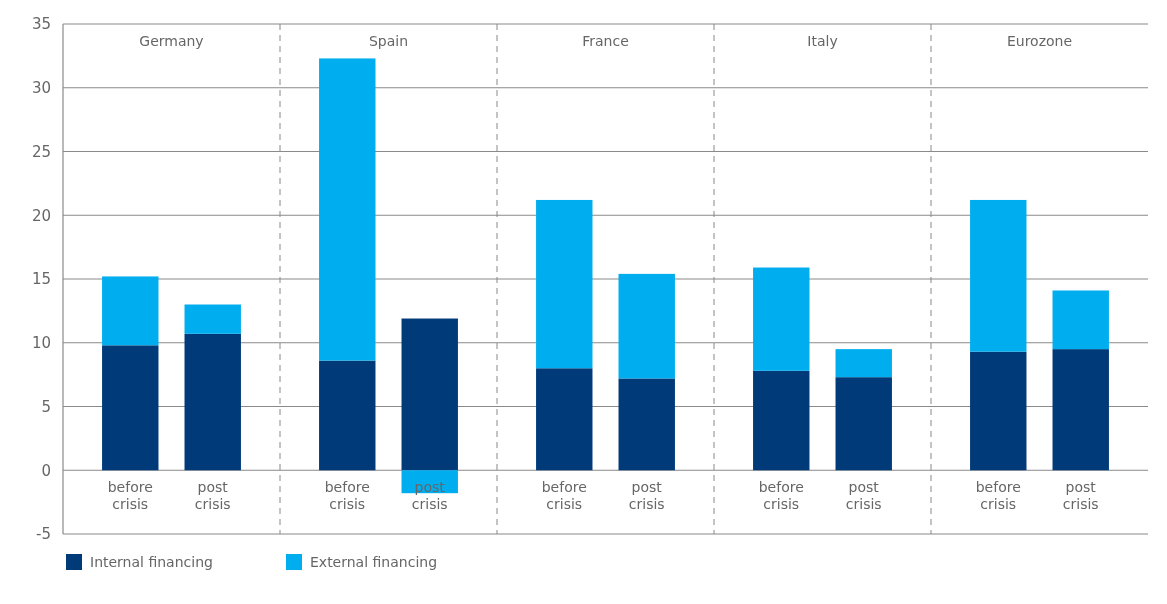 The height and width of the screenshot is (604, 1167). What do you see at coordinates (1039, 41) in the screenshot?
I see `annotation: Eurozone` at bounding box center [1039, 41].